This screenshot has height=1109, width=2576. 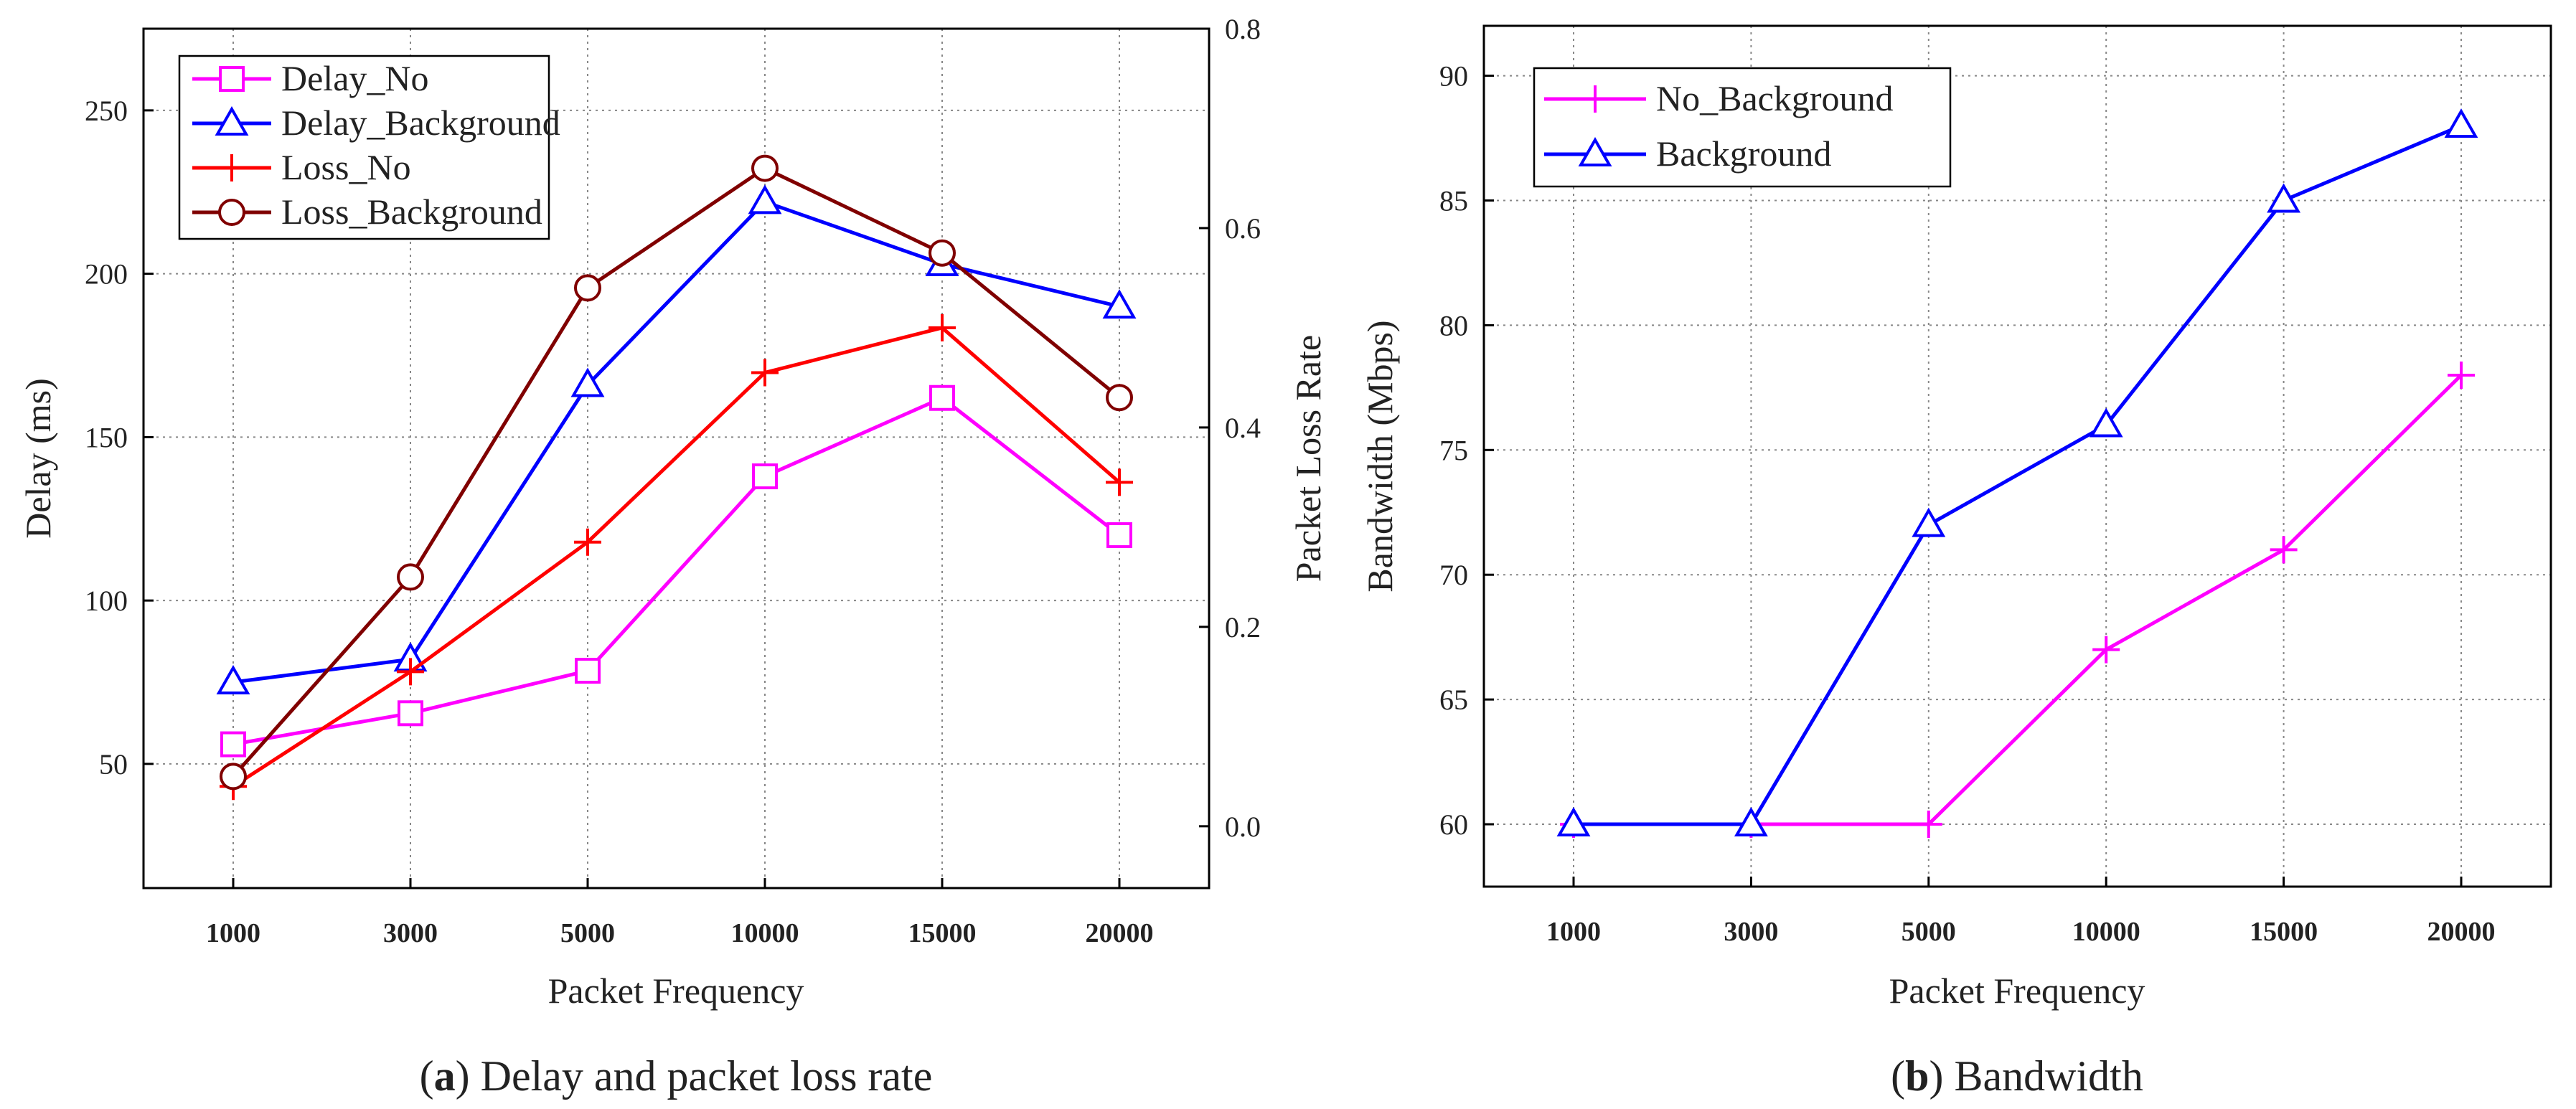 What do you see at coordinates (1573, 932) in the screenshot?
I see `b-x-tick-label-0: 1000` at bounding box center [1573, 932].